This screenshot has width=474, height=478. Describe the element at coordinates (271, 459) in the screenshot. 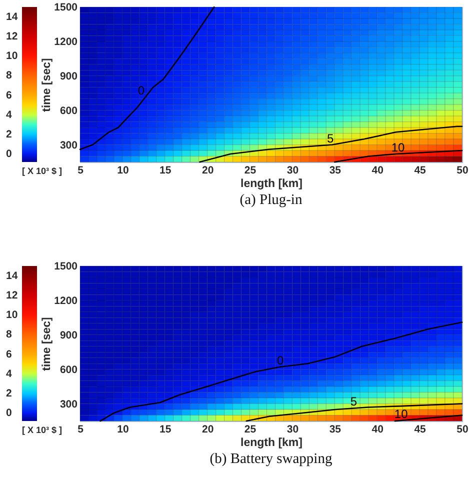

I see `text: (b) Battery swapping` at that location.